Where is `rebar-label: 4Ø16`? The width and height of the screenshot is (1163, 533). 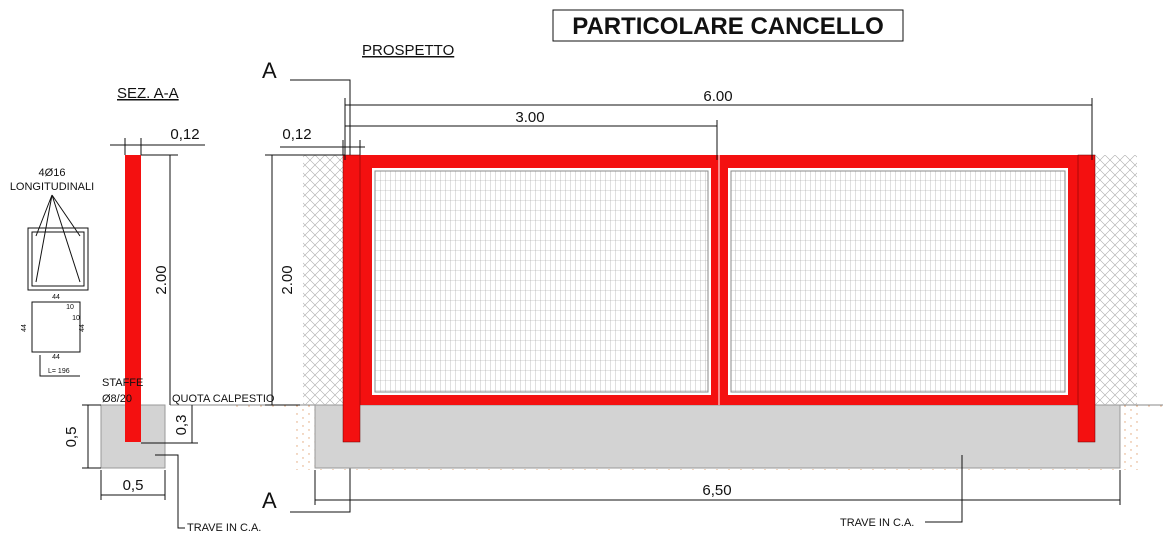 rebar-label: 4Ø16 is located at coordinates (52, 173).